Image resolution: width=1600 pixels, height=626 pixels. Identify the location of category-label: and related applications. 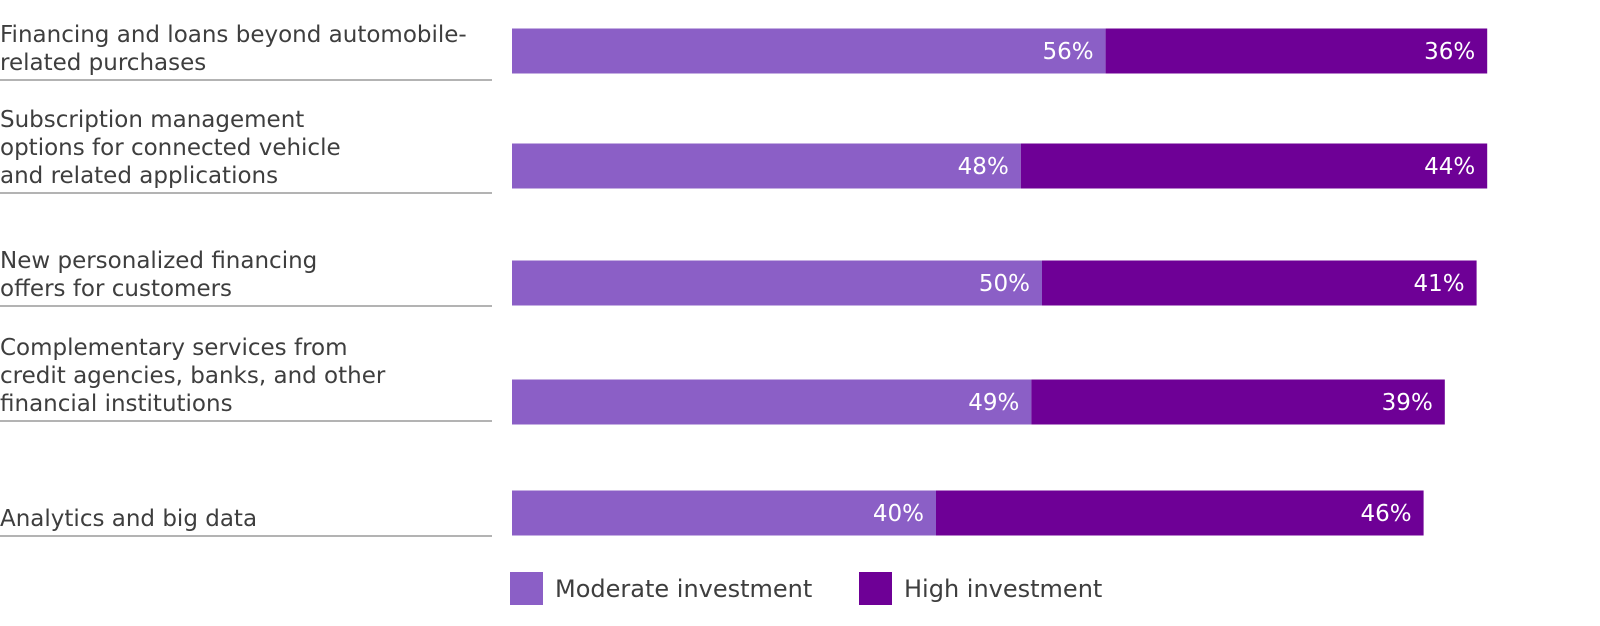
(139, 176).